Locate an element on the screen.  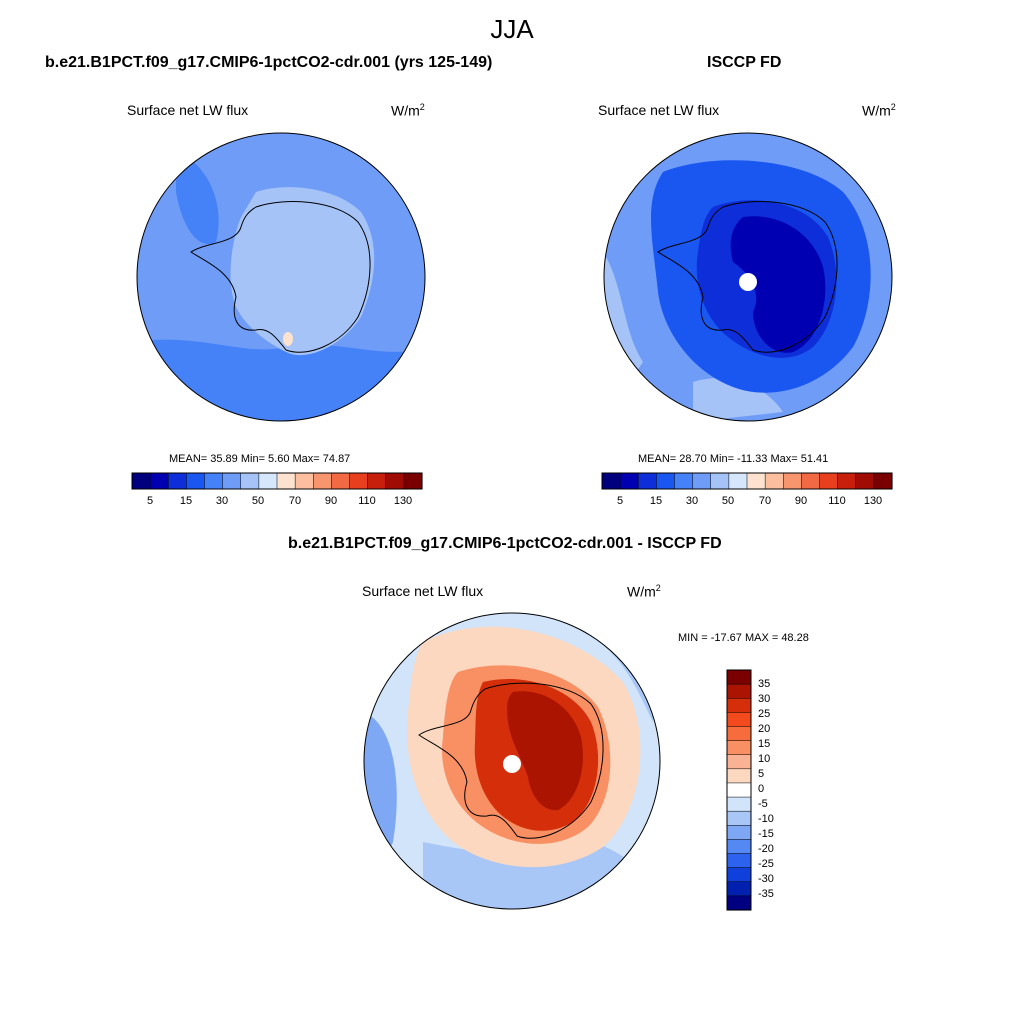
panel3-cb-tick: 5 is located at coordinates (761, 774).